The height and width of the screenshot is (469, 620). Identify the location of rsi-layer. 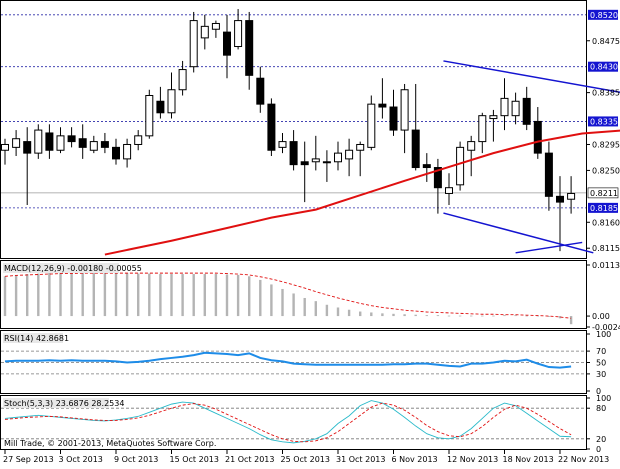
(293, 362).